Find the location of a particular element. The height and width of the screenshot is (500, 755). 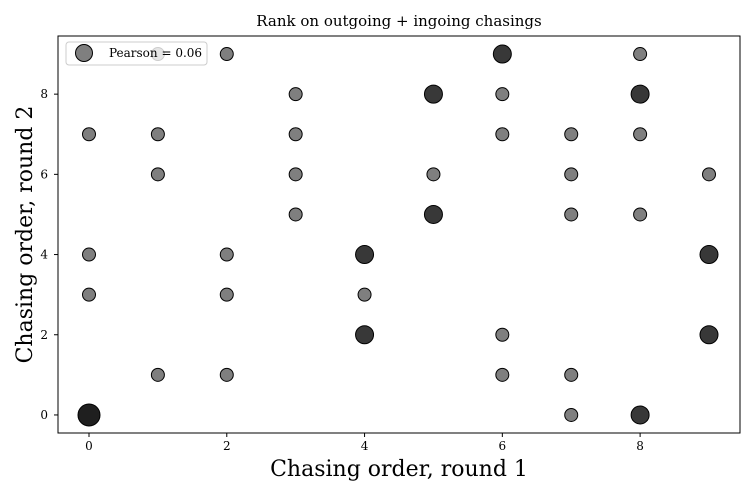

x-tick-label: 6 is located at coordinates (503, 446).